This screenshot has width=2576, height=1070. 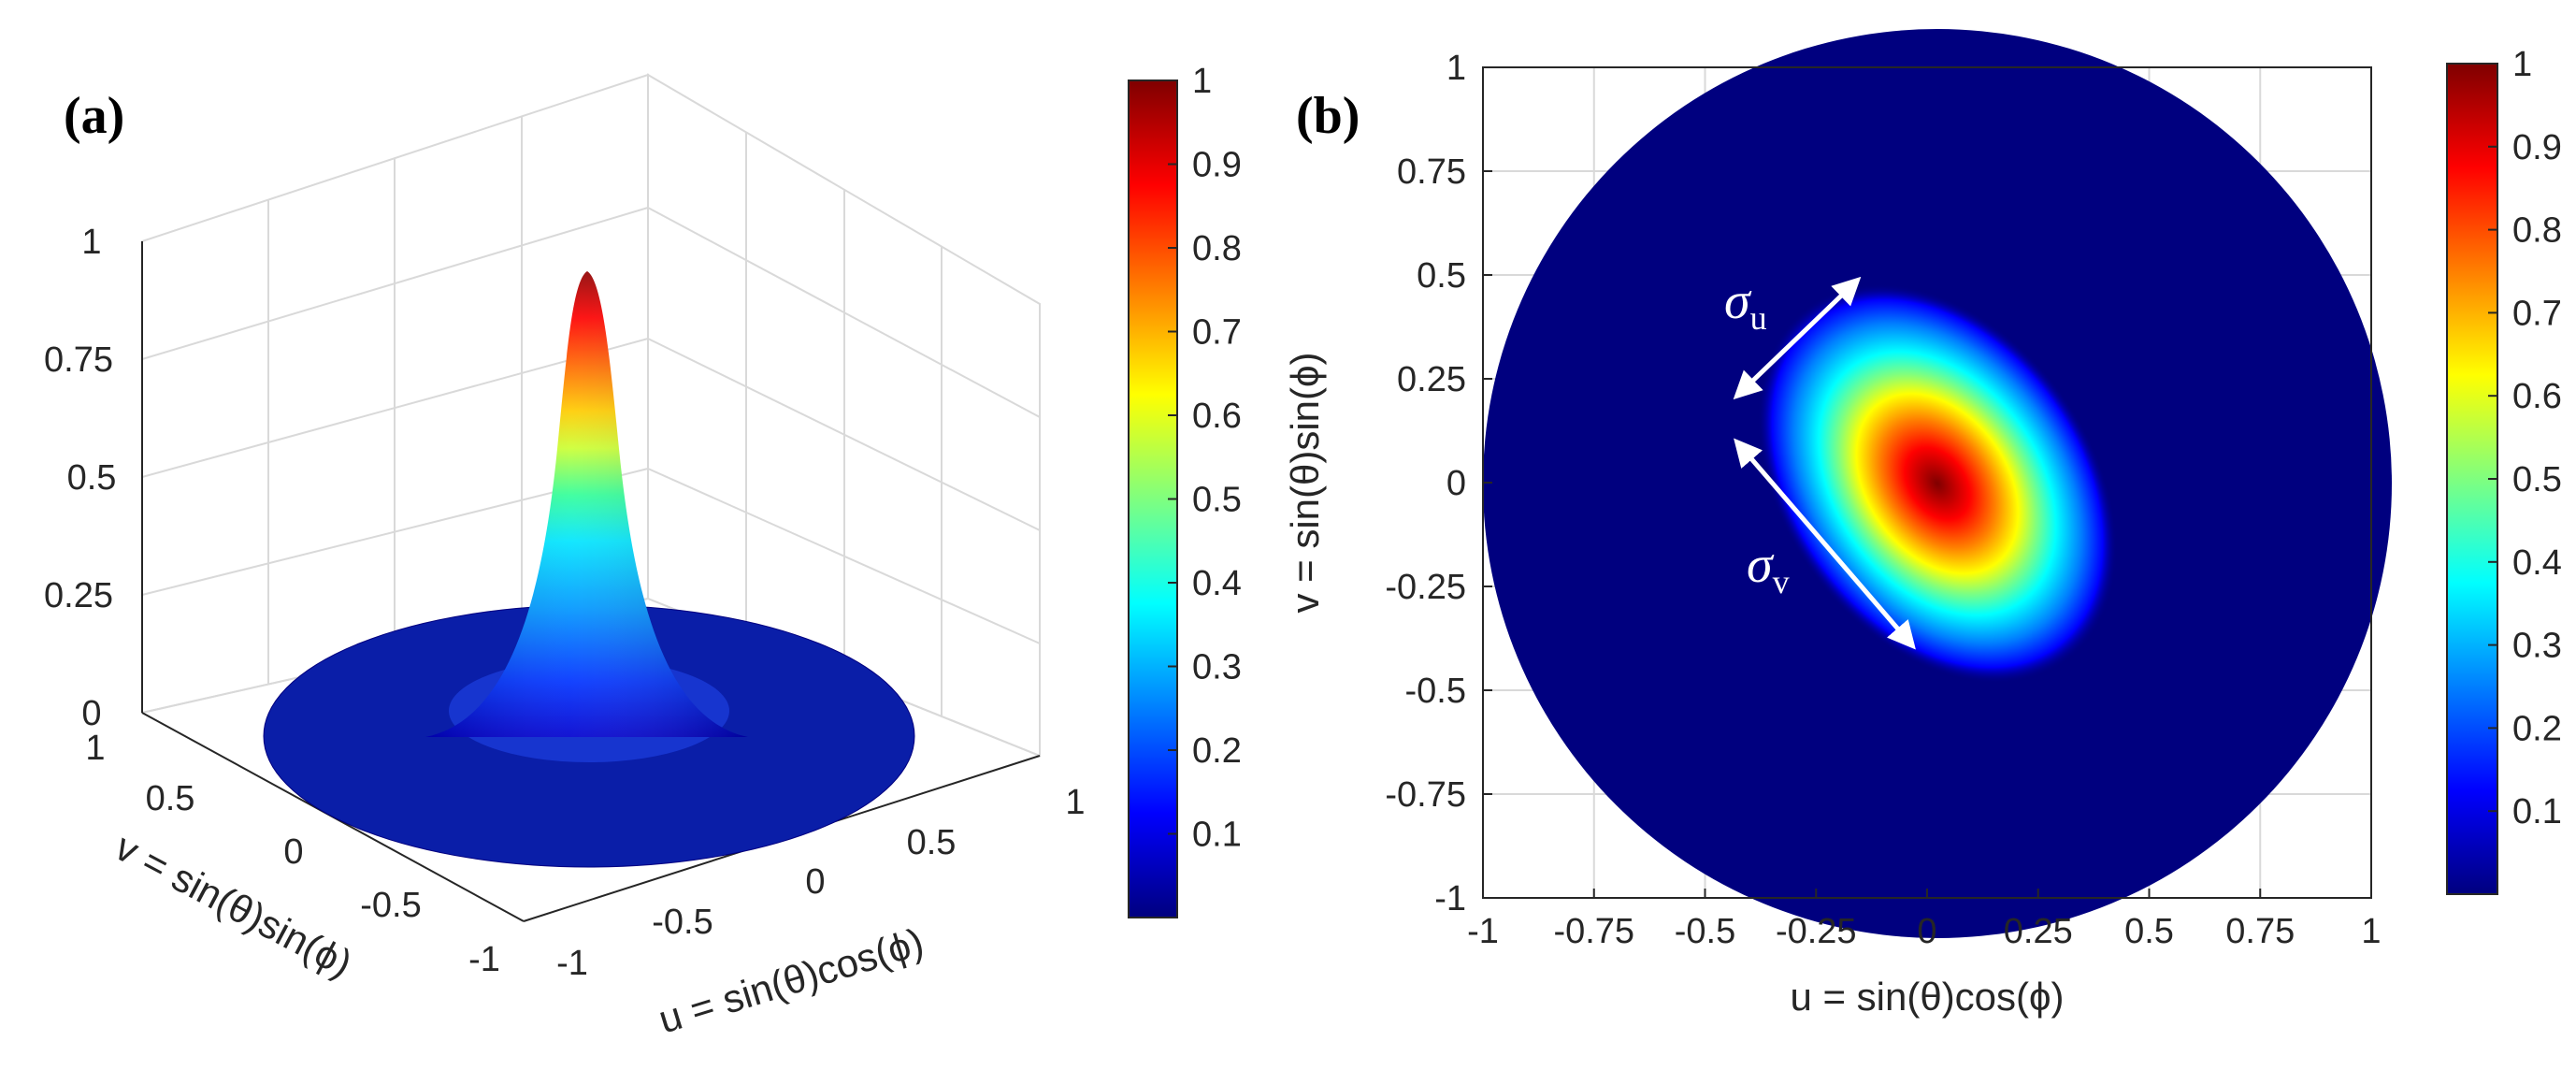 What do you see at coordinates (1426, 587) in the screenshot?
I see `panel-b-y-tick-label: -0.25` at bounding box center [1426, 587].